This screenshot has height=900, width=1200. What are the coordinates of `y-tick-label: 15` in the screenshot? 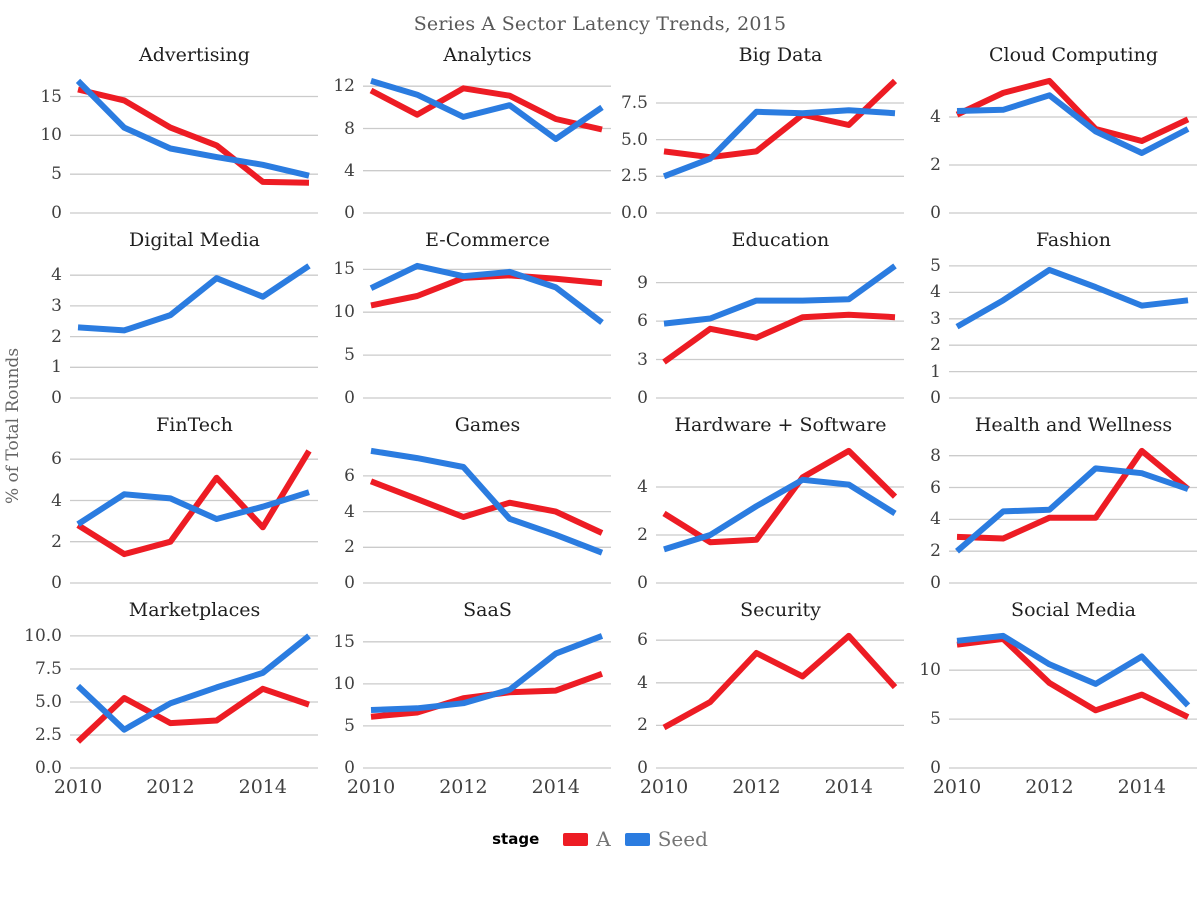 It's located at (344, 269).